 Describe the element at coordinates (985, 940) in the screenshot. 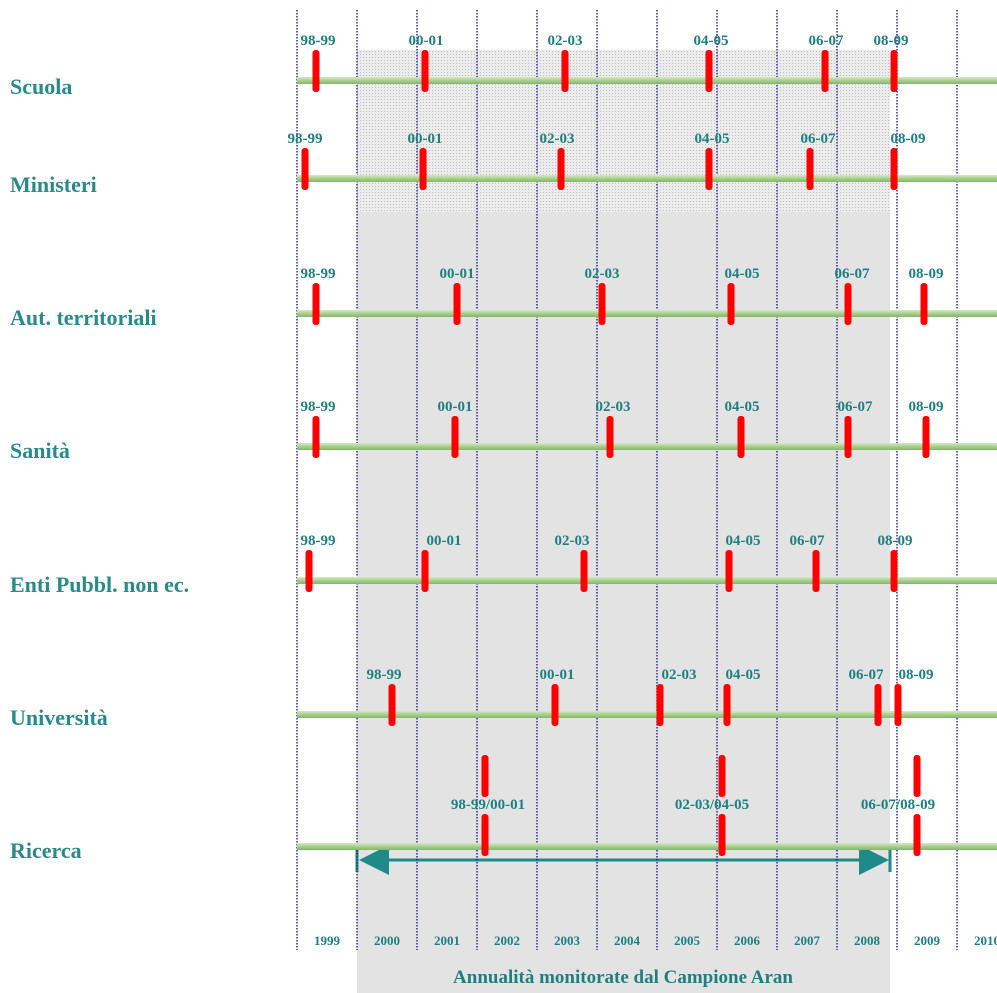

I see `year-label: 2010` at that location.